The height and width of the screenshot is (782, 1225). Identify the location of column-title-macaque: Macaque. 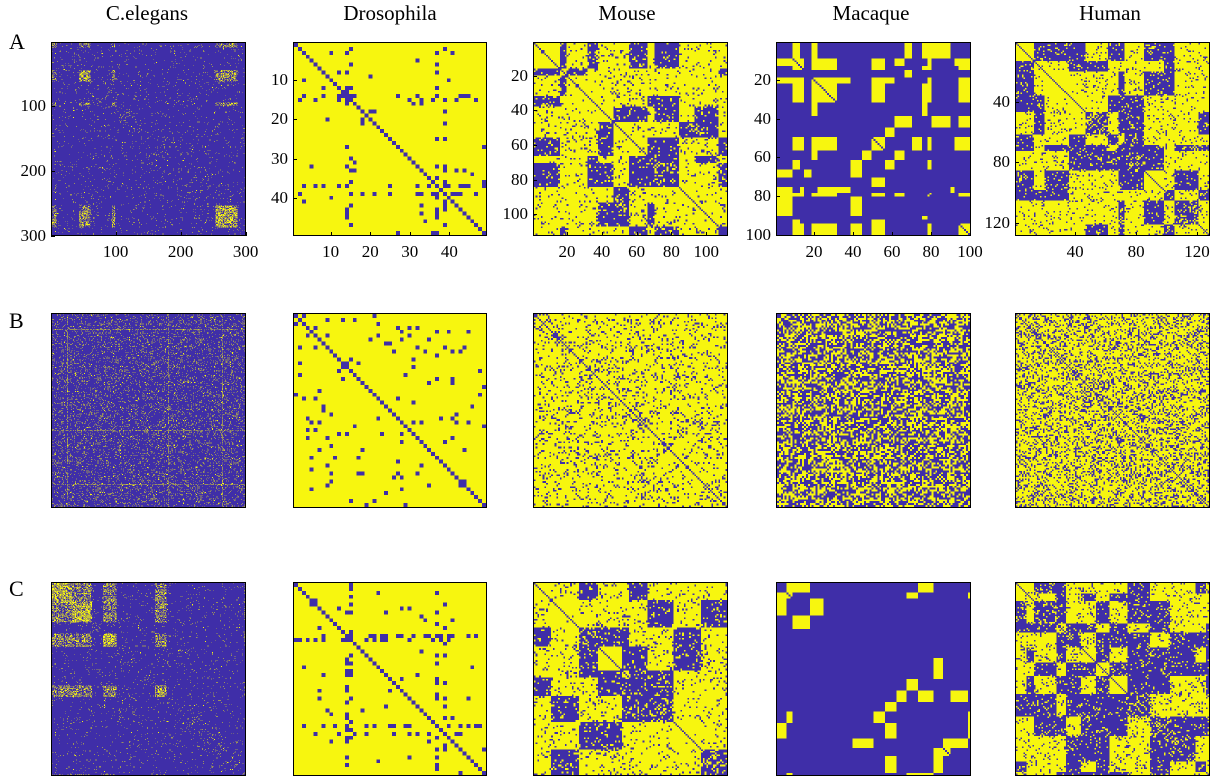
(871, 13).